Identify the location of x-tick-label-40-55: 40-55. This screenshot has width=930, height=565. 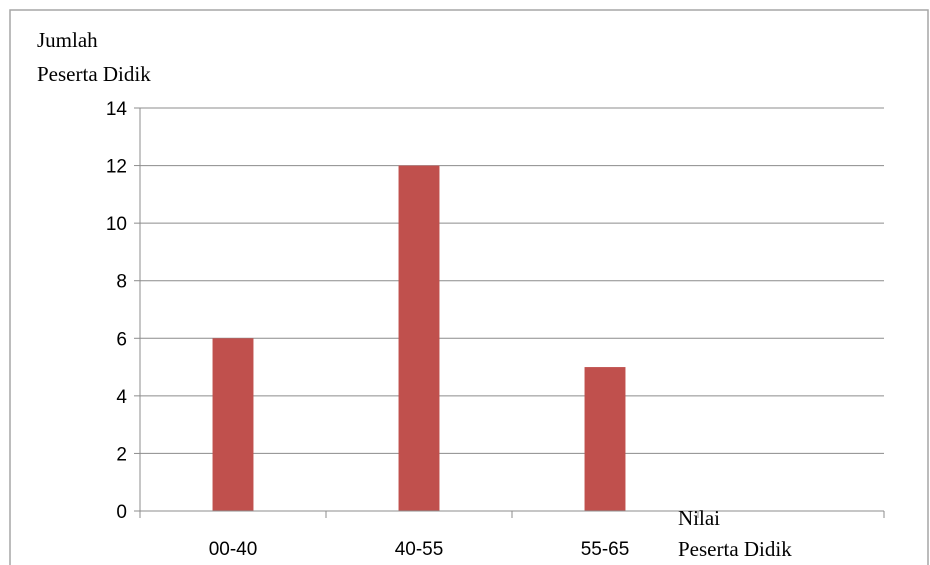
(419, 549).